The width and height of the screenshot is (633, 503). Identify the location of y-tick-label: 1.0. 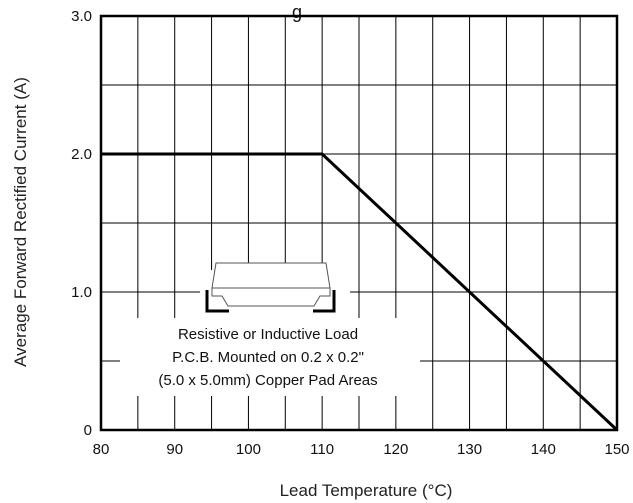
(81, 292).